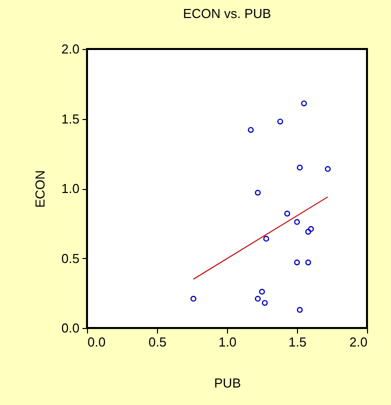 The image size is (391, 405). Describe the element at coordinates (227, 342) in the screenshot. I see `x-tick-label: 1.0` at that location.